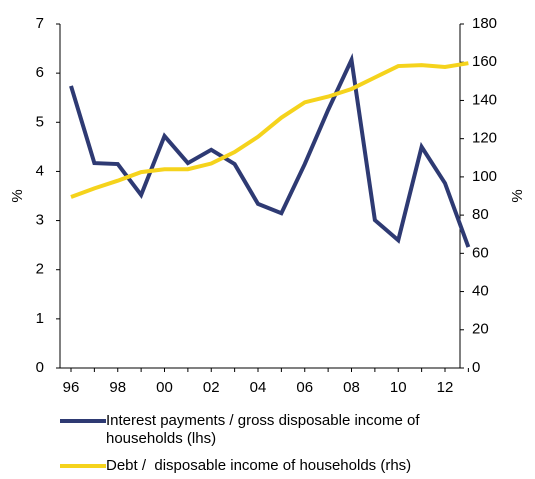 The width and height of the screenshot is (535, 479). Describe the element at coordinates (40, 72) in the screenshot. I see `y-tick-label: 6` at that location.